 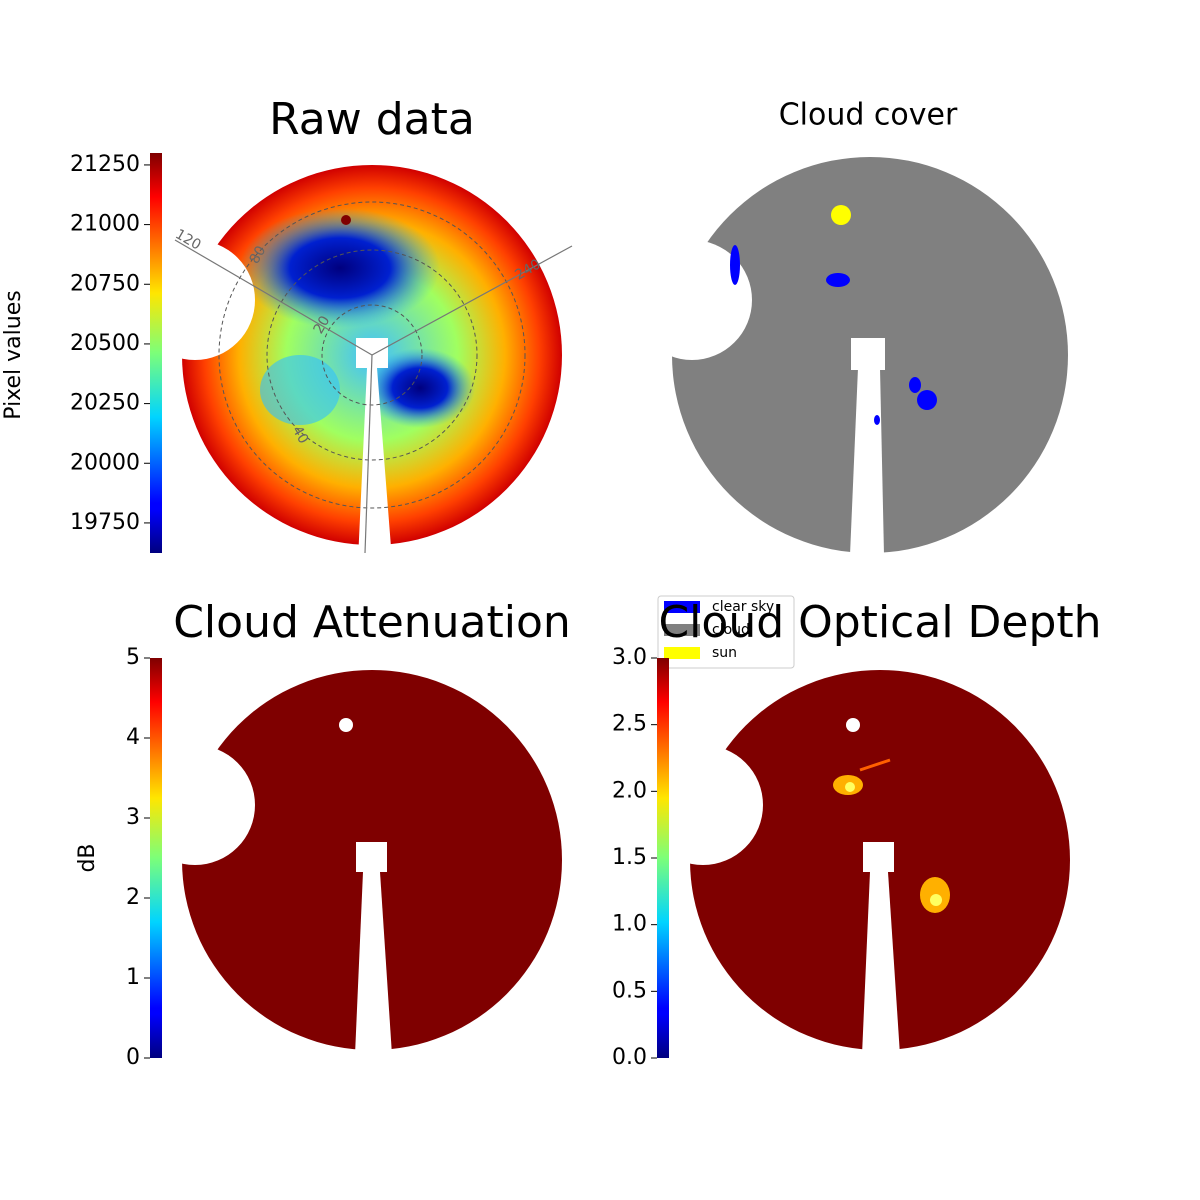 What do you see at coordinates (354, 362) in the screenshot?
I see `raw-disk` at bounding box center [354, 362].